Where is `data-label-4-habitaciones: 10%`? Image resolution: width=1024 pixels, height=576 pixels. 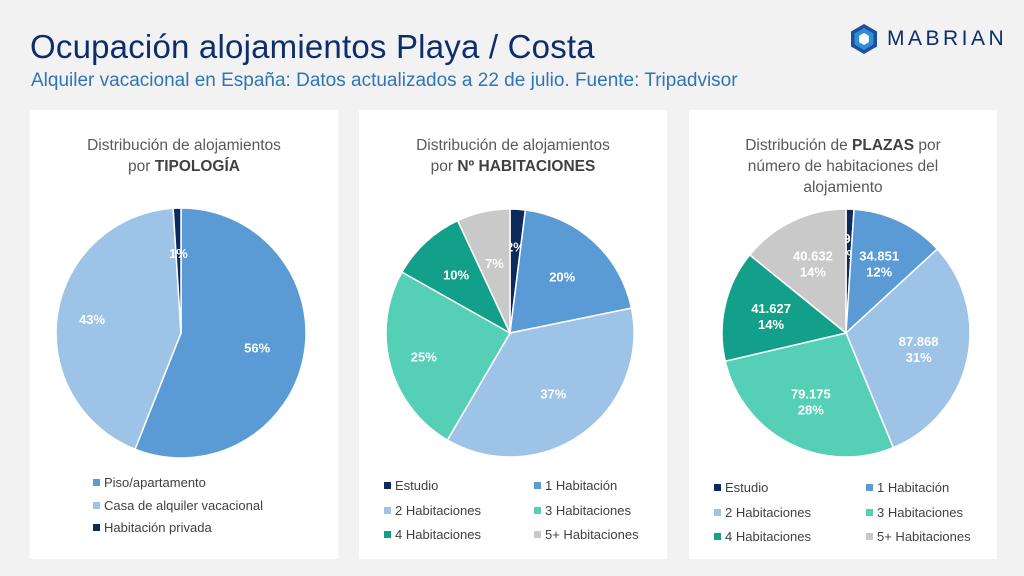 data-label-4-habitaciones: 10% is located at coordinates (456, 275).